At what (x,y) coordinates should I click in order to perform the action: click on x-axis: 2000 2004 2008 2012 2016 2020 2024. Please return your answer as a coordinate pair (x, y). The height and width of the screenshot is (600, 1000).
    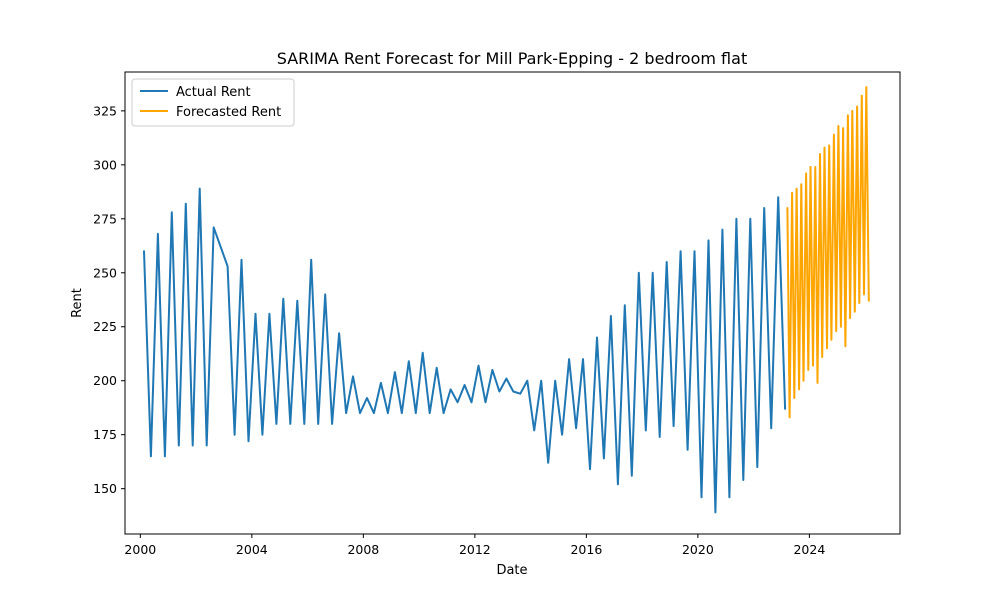
    Looking at the image, I should click on (474, 545).